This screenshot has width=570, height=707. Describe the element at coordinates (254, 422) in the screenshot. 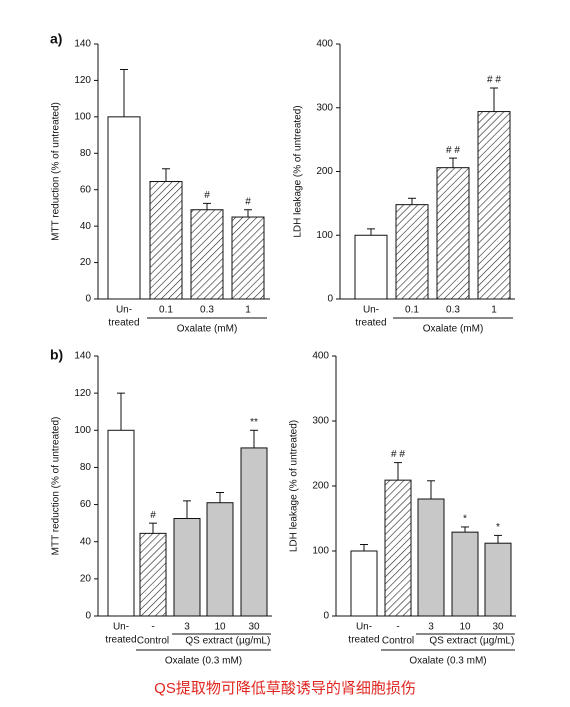

I see `significance-mark: **` at that location.